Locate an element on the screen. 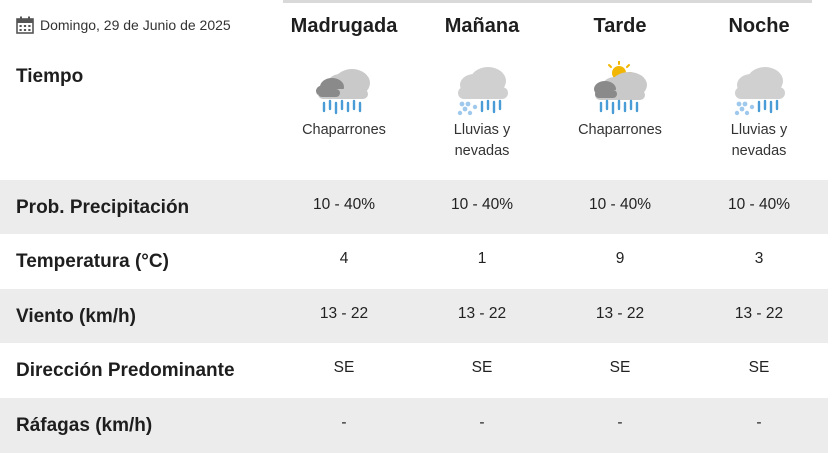 The image size is (833, 453). column-noche: Noche is located at coordinates (759, 26).